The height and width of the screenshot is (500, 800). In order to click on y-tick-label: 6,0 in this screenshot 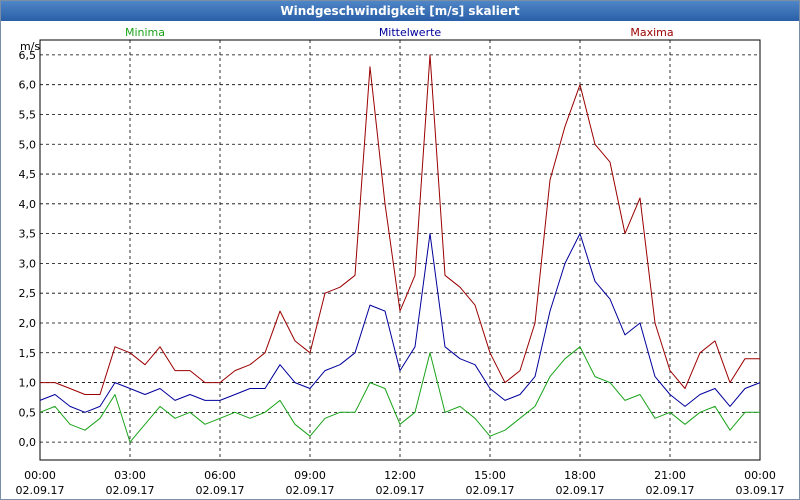, I will do `click(28, 85)`.